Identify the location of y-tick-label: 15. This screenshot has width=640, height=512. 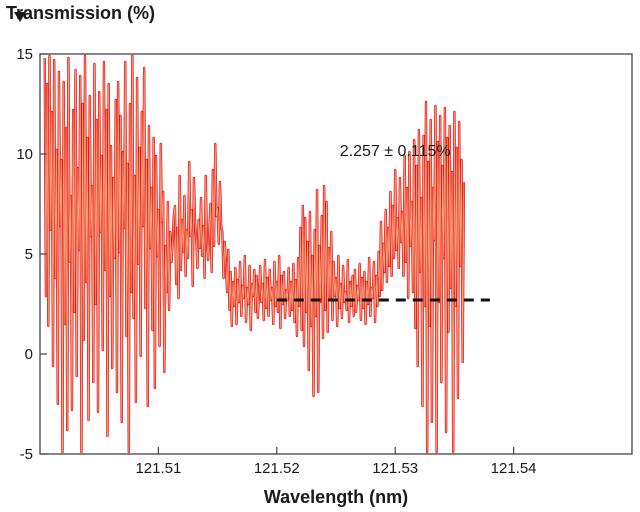
(24, 54).